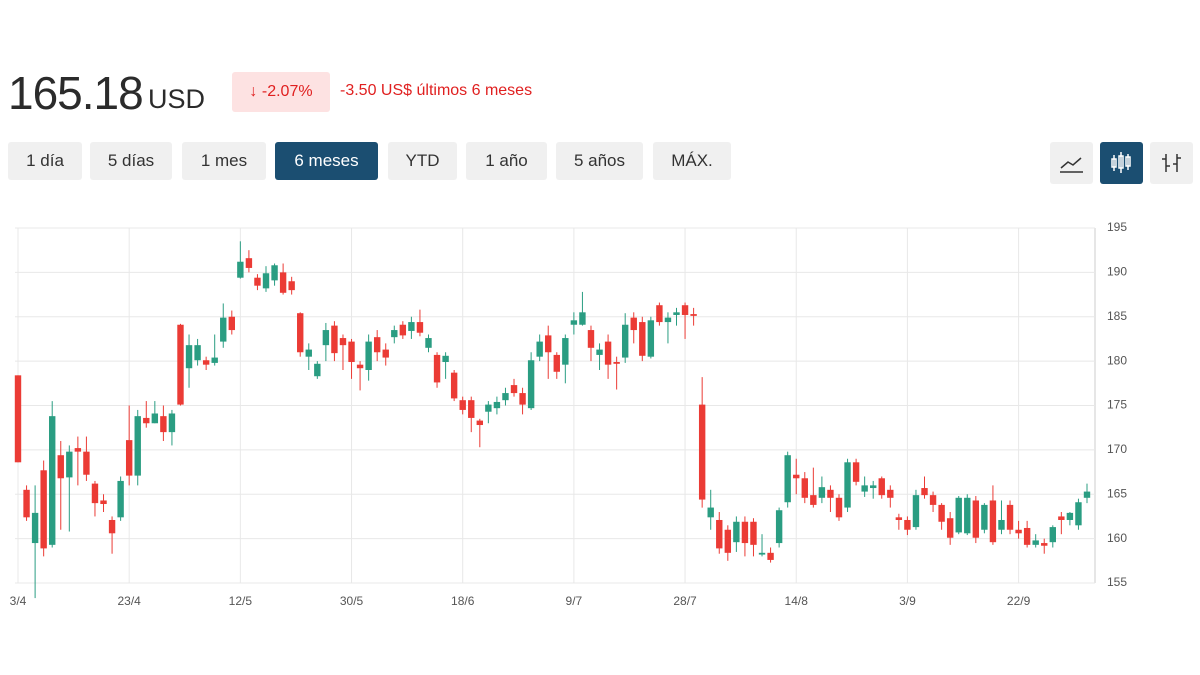 This screenshot has height=675, width=1200. I want to click on candle-icon, so click(1121, 162).